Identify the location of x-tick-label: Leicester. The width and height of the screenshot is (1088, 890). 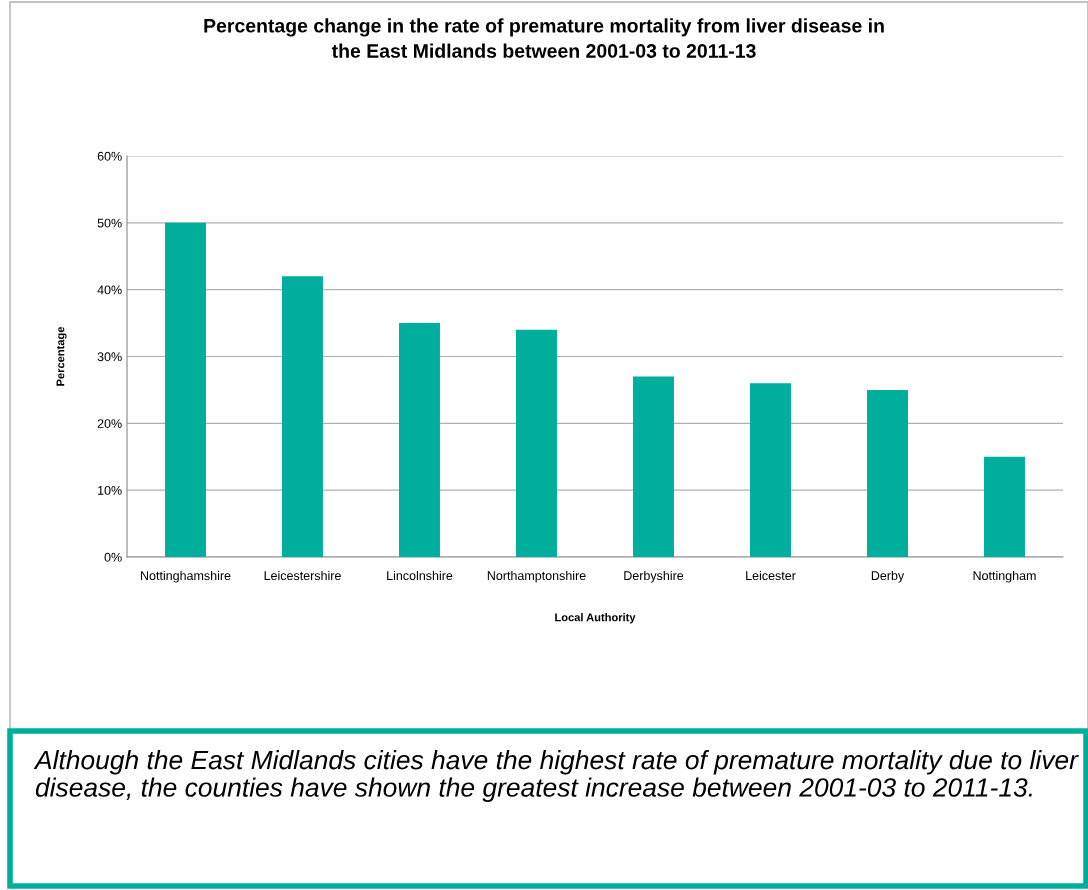
(771, 575).